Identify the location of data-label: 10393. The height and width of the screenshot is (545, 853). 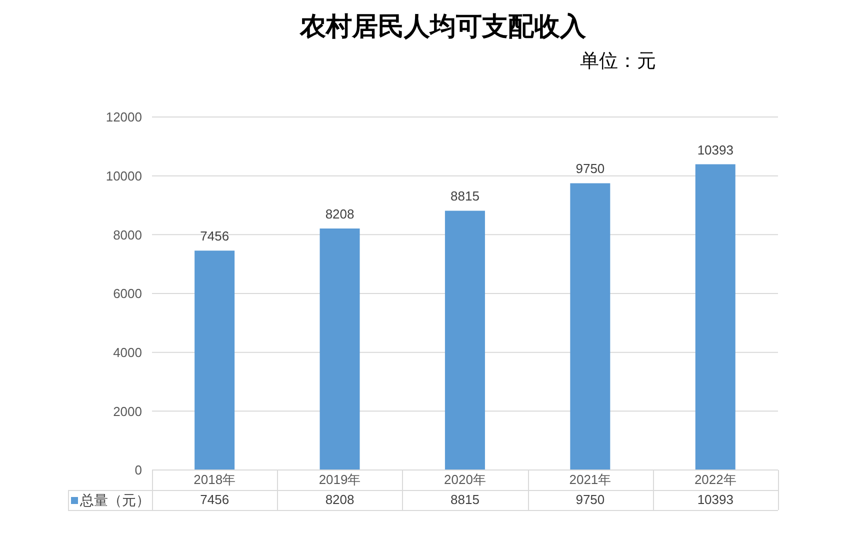
(715, 500).